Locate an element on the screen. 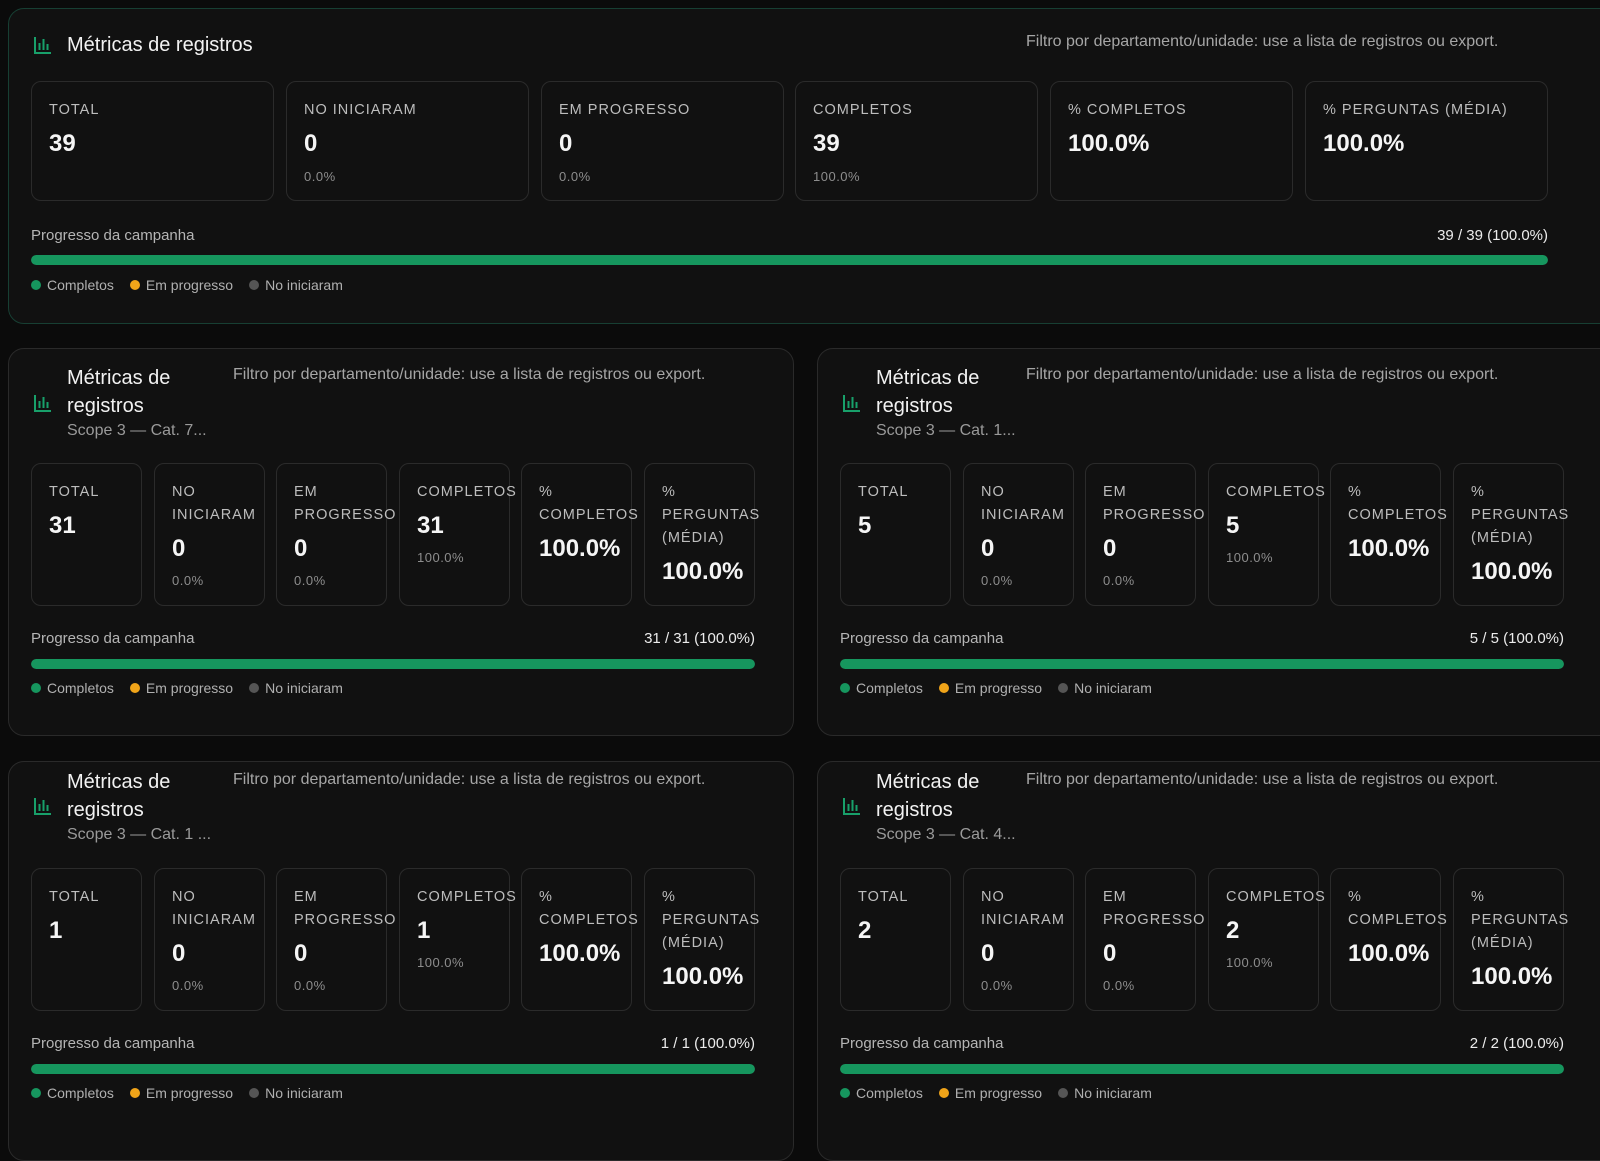 This screenshot has height=1161, width=1600. progress-value: 5 / 5 (100.0%) is located at coordinates (1516, 638).